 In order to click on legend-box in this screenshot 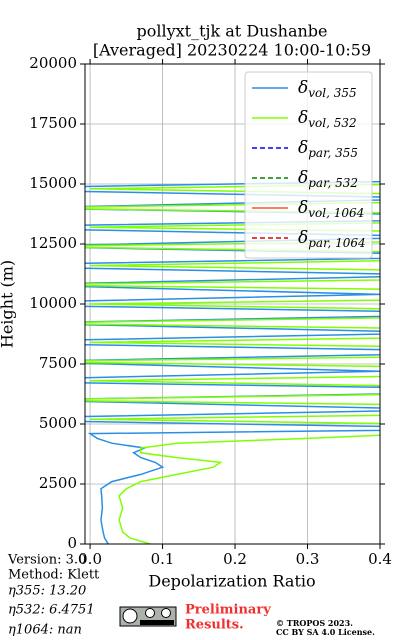, I will do `click(308, 165)`.